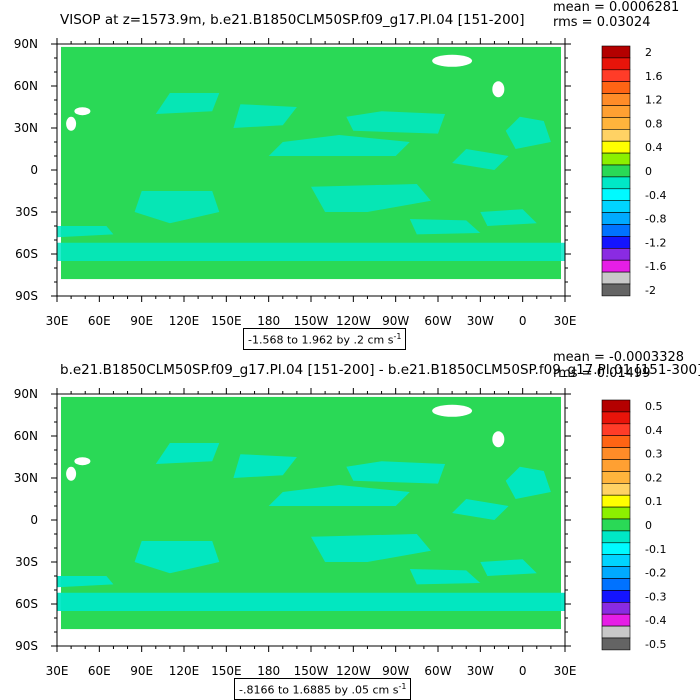 The image size is (700, 700). I want to click on mean-label: mean = 0.0006281, so click(616, 7).